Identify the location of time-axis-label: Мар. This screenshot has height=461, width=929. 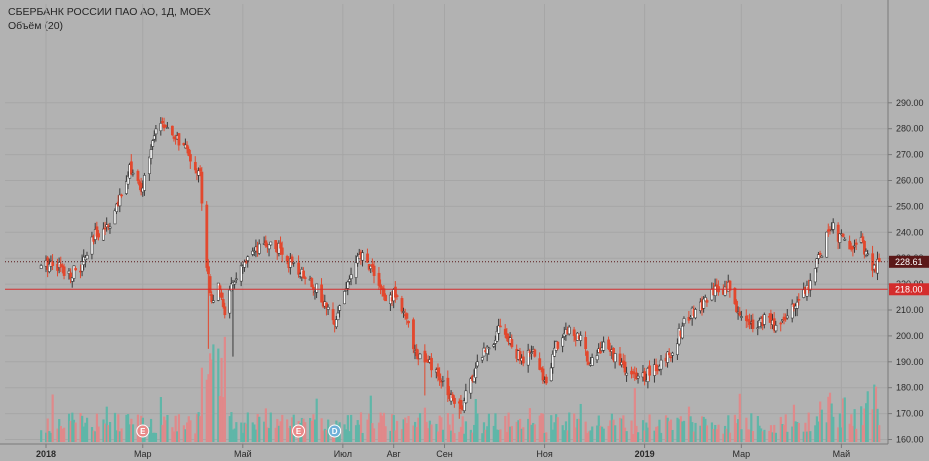
(143, 454).